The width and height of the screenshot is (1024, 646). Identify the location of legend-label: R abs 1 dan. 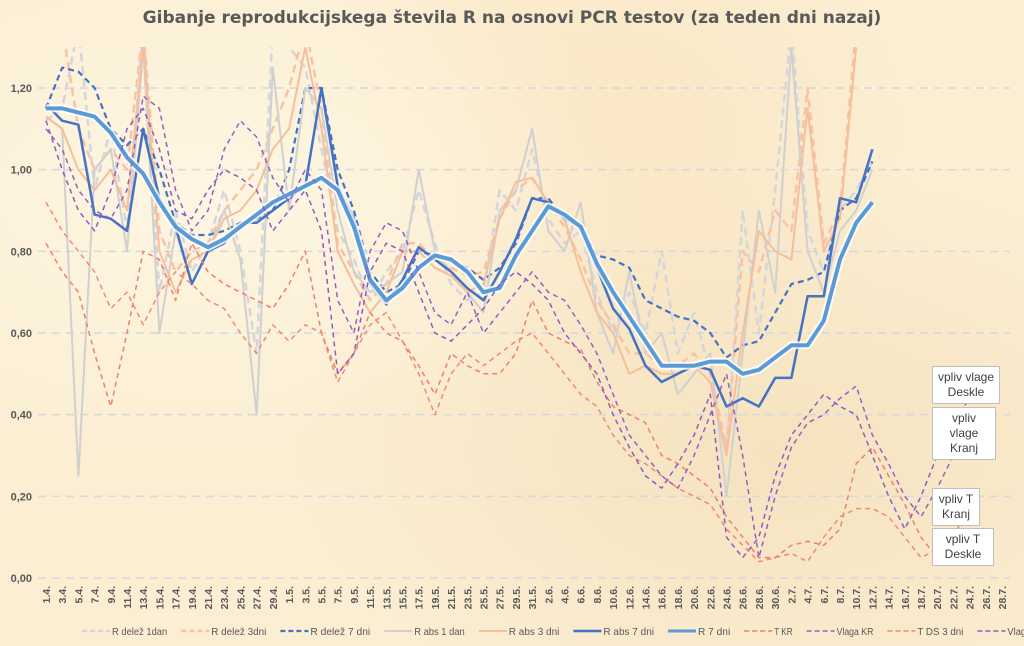
(439, 632).